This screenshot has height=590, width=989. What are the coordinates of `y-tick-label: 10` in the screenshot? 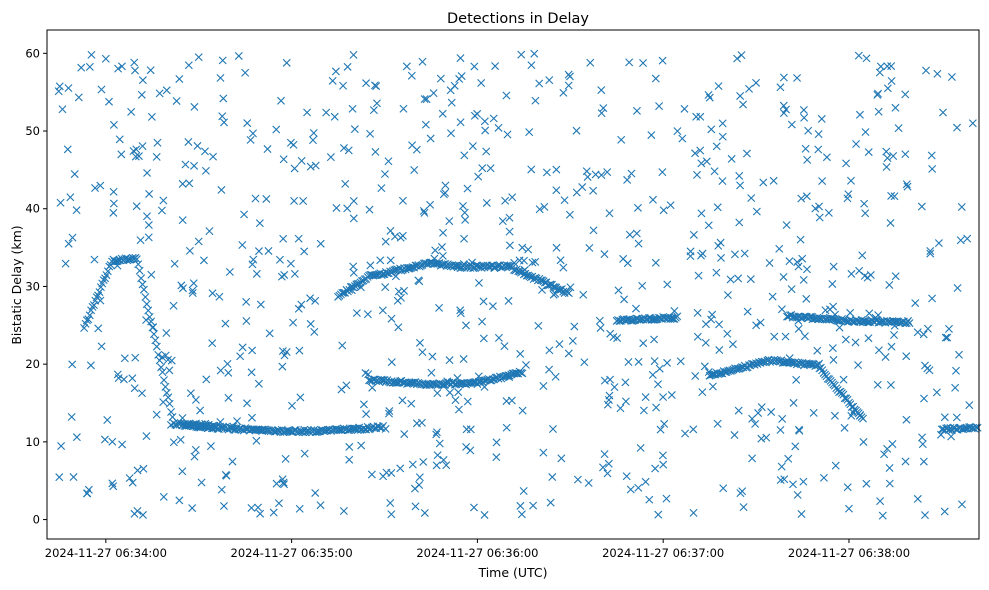 It's located at (32, 442).